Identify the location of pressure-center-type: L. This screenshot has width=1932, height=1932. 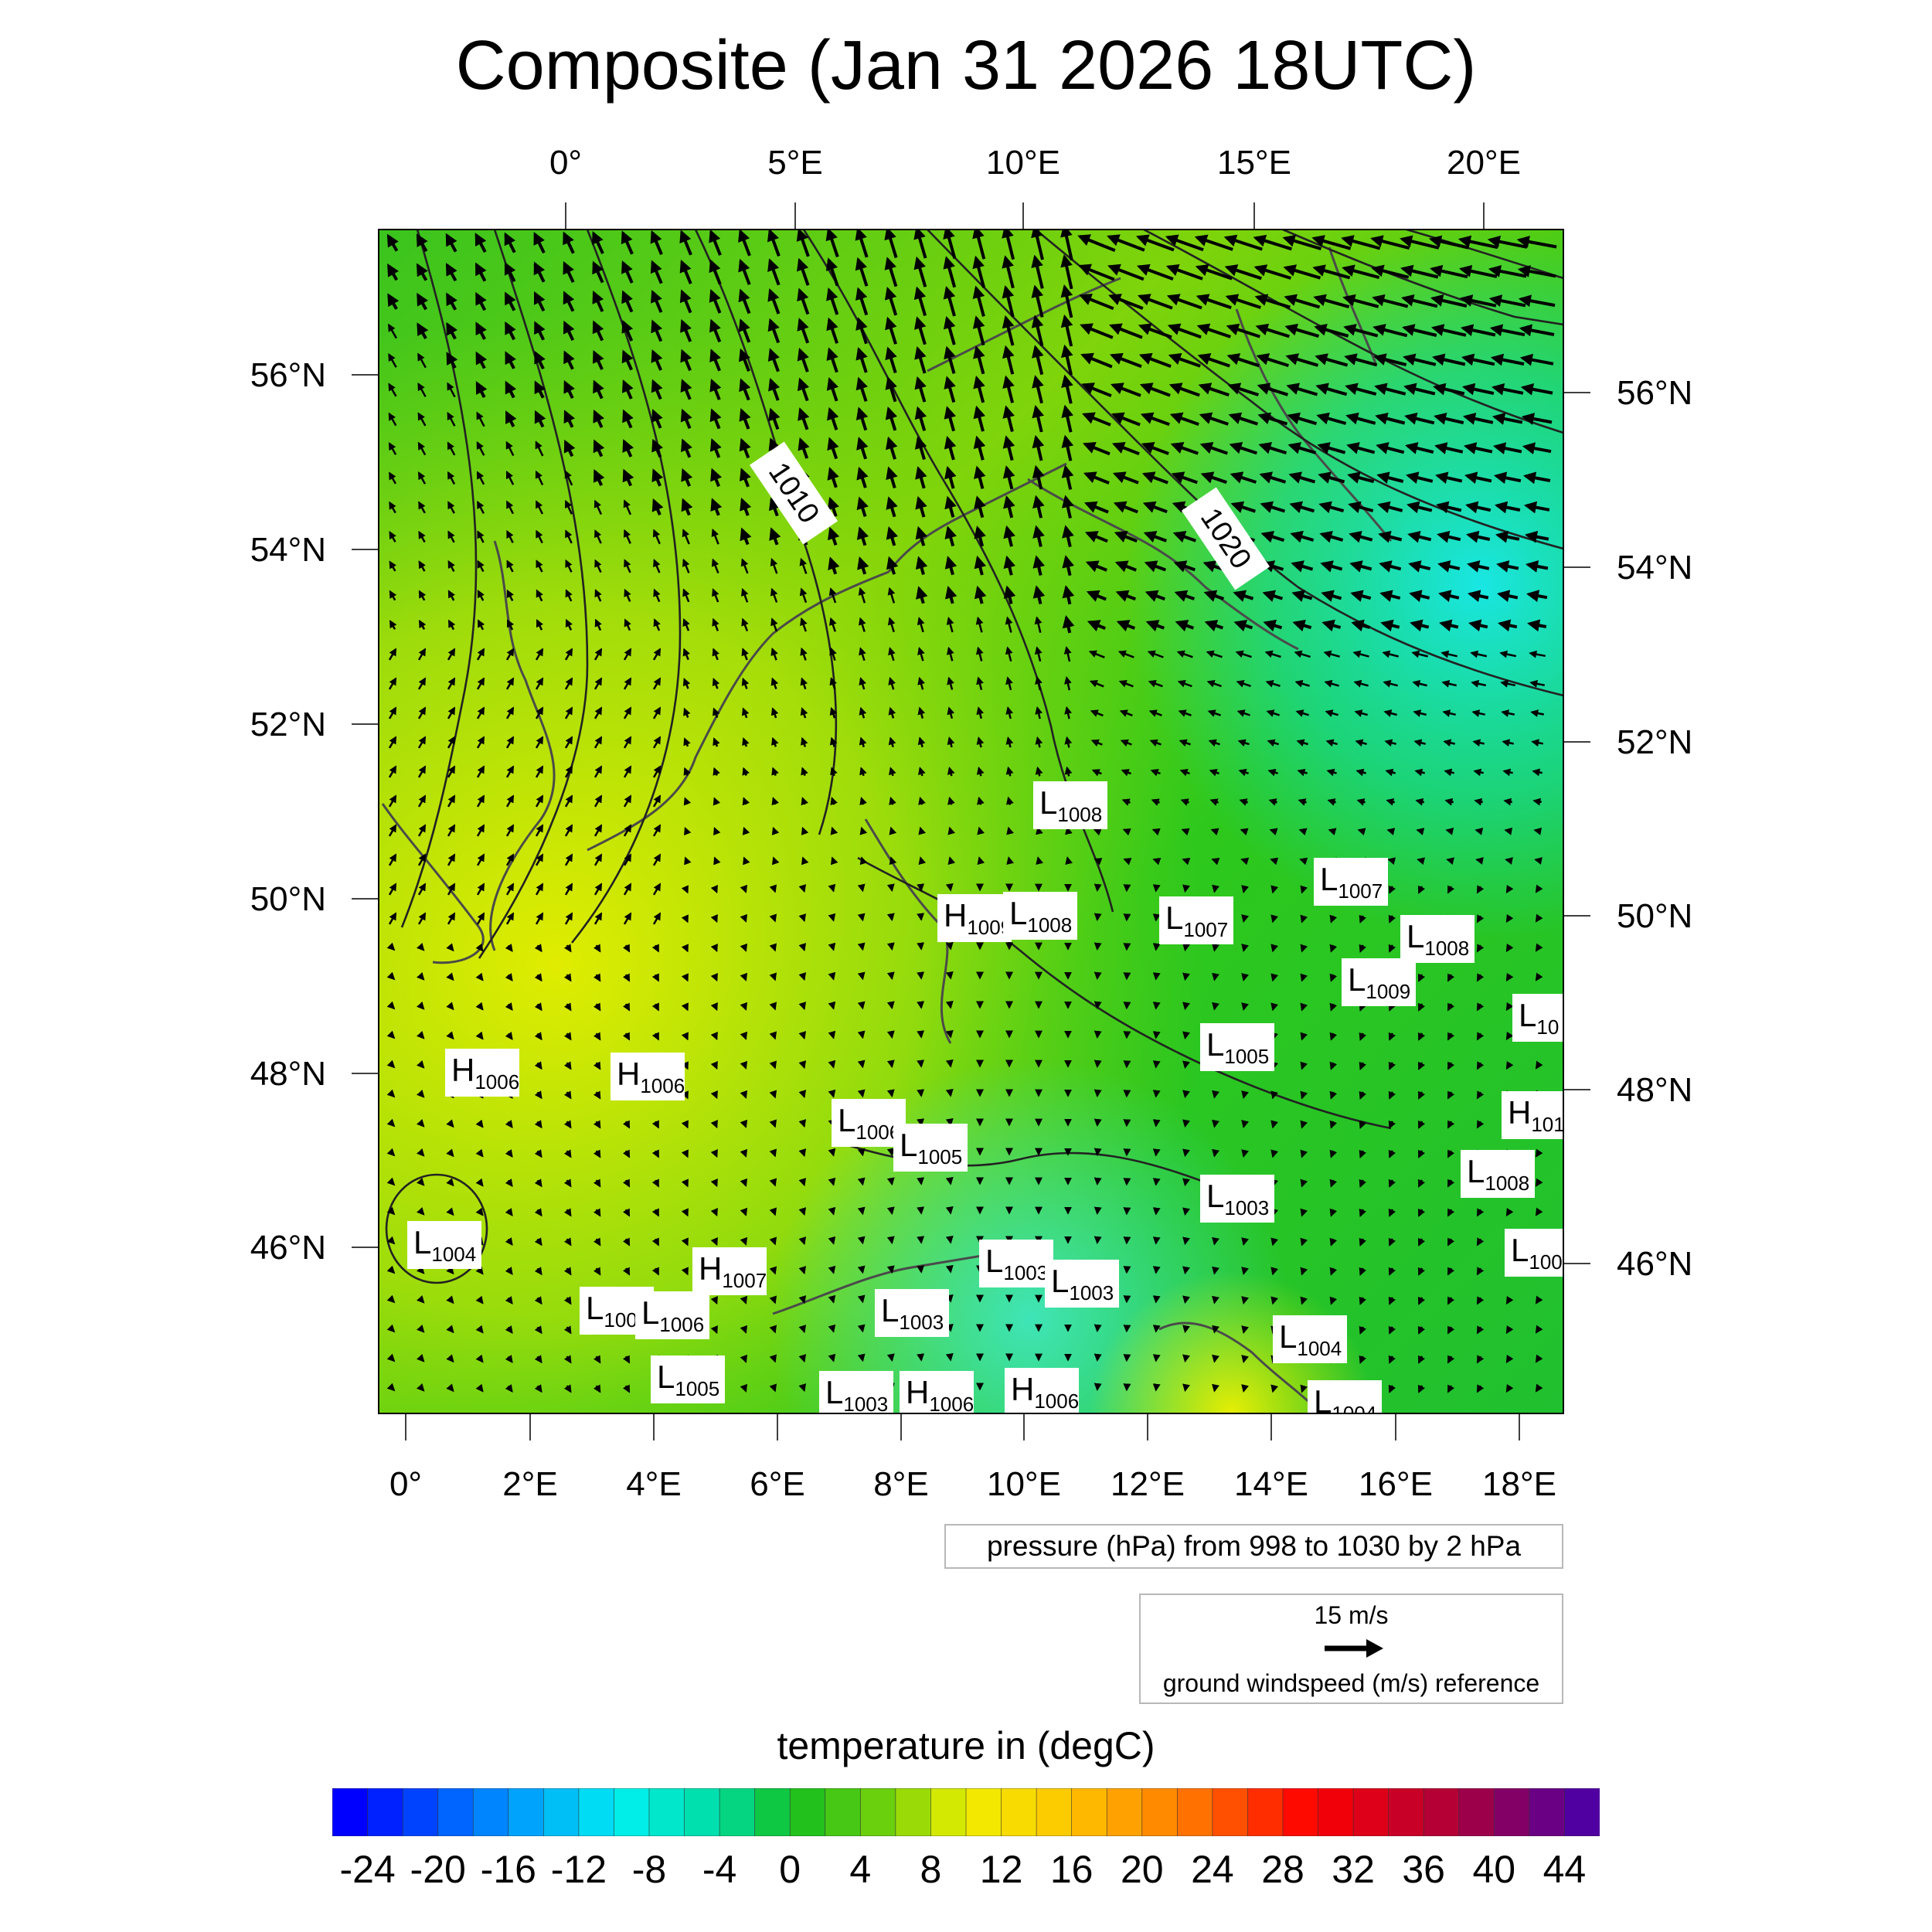
(994, 1261).